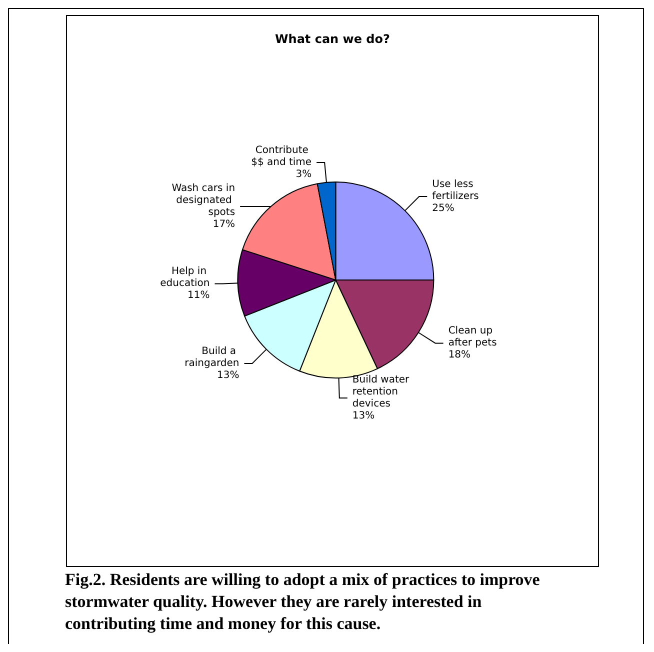 The width and height of the screenshot is (654, 652). What do you see at coordinates (332, 39) in the screenshot?
I see `chart-title: What can we do?` at bounding box center [332, 39].